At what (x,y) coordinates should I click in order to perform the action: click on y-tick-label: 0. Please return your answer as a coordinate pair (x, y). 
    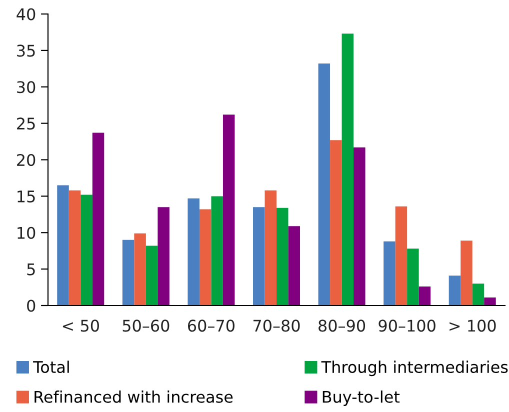
    Looking at the image, I should click on (31, 306).